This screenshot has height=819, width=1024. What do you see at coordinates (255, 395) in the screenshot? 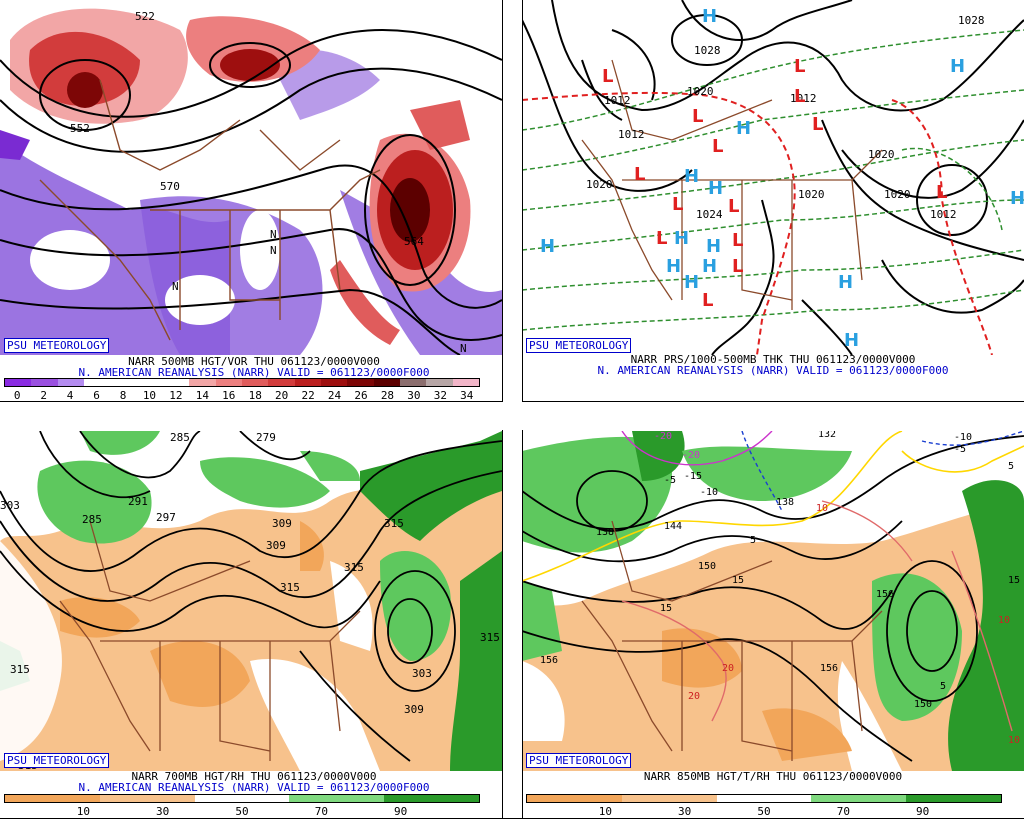
I see `color-scale-label: 18` at bounding box center [255, 395].